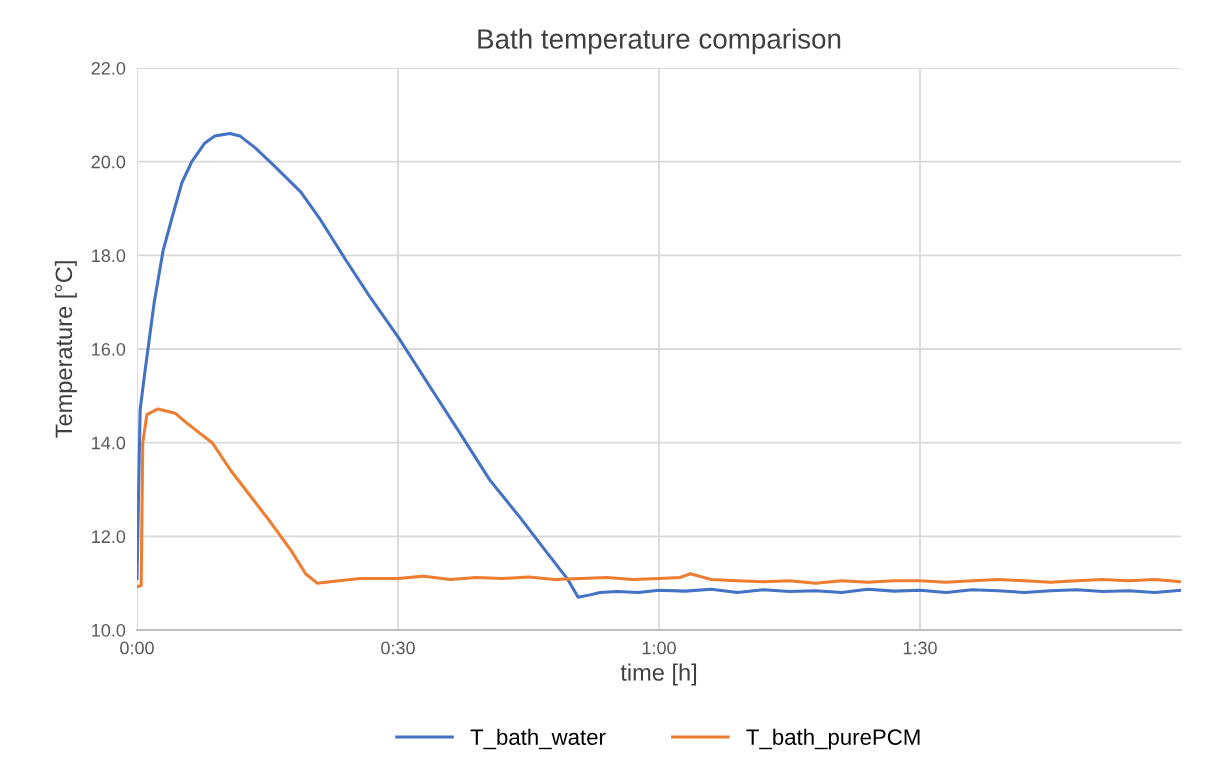 This screenshot has width=1216, height=758. I want to click on x-axis-title: time [h], so click(658, 674).